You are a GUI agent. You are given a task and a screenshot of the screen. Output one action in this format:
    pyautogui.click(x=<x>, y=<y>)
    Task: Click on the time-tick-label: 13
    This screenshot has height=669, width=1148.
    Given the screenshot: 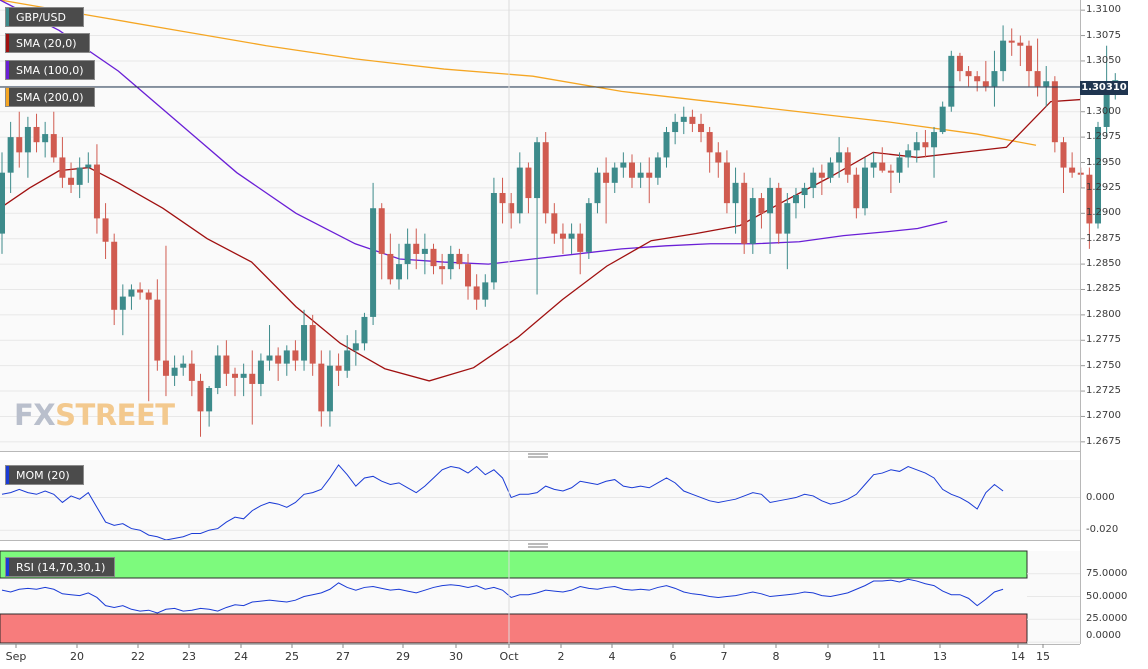 What is the action you would take?
    pyautogui.click(x=940, y=656)
    